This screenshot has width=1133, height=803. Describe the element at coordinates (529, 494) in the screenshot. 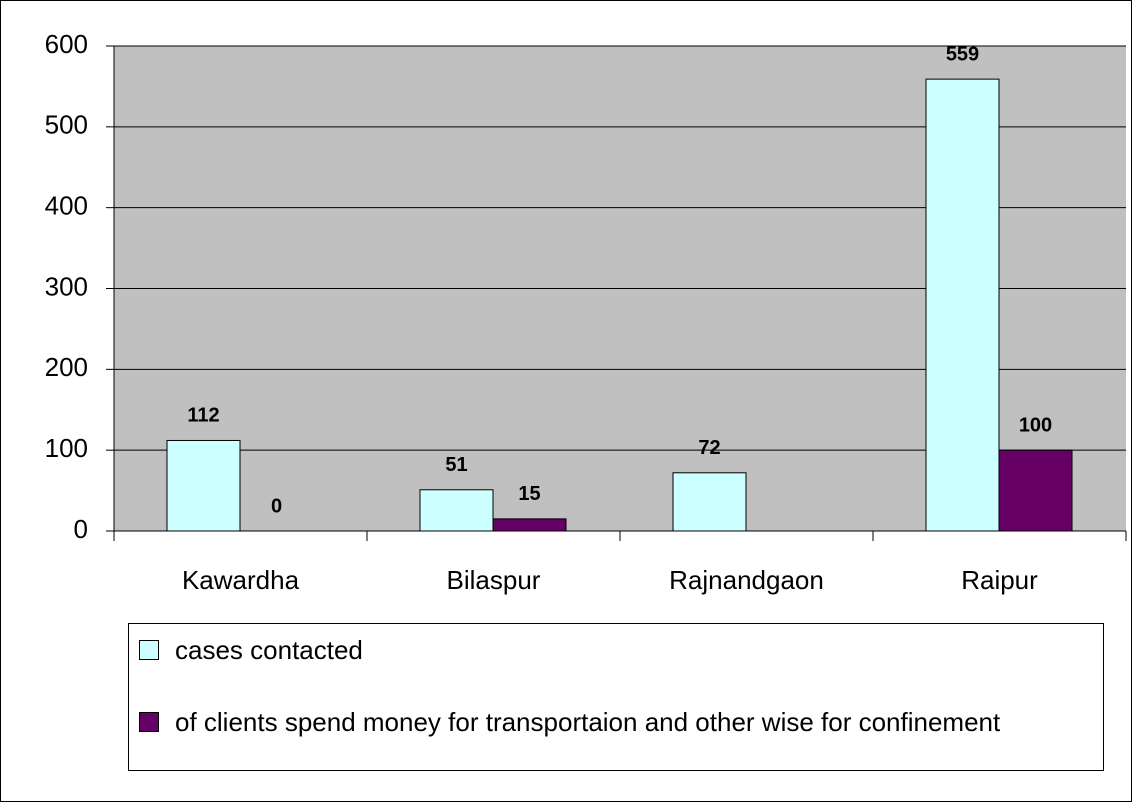

I see `data-label: 15` at that location.